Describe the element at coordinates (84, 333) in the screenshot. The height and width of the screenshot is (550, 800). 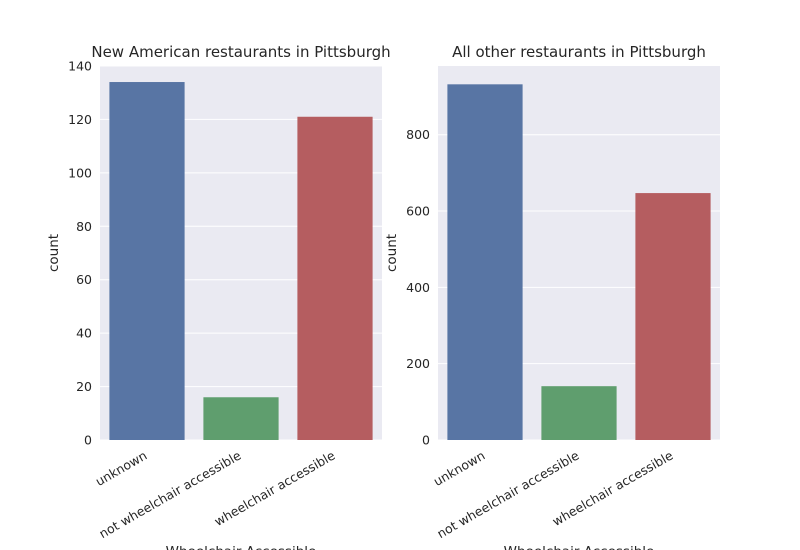
I see `y-tick-label: 40` at that location.